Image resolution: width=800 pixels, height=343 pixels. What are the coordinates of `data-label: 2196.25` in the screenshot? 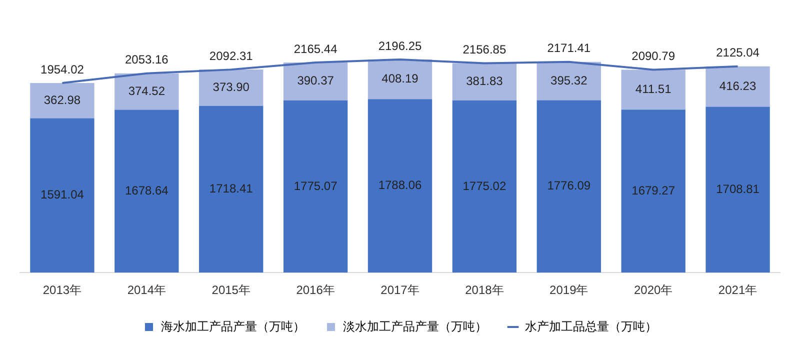 It's located at (400, 45).